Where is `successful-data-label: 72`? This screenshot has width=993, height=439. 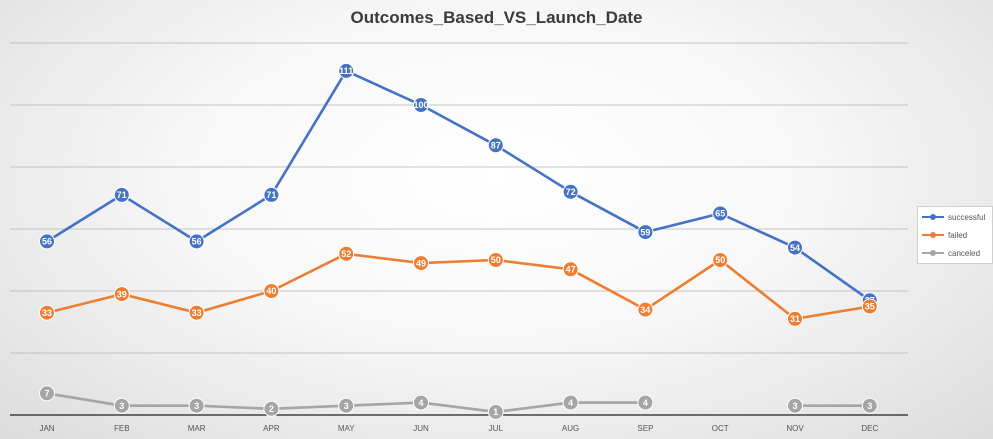 successful-data-label: 72 is located at coordinates (571, 192).